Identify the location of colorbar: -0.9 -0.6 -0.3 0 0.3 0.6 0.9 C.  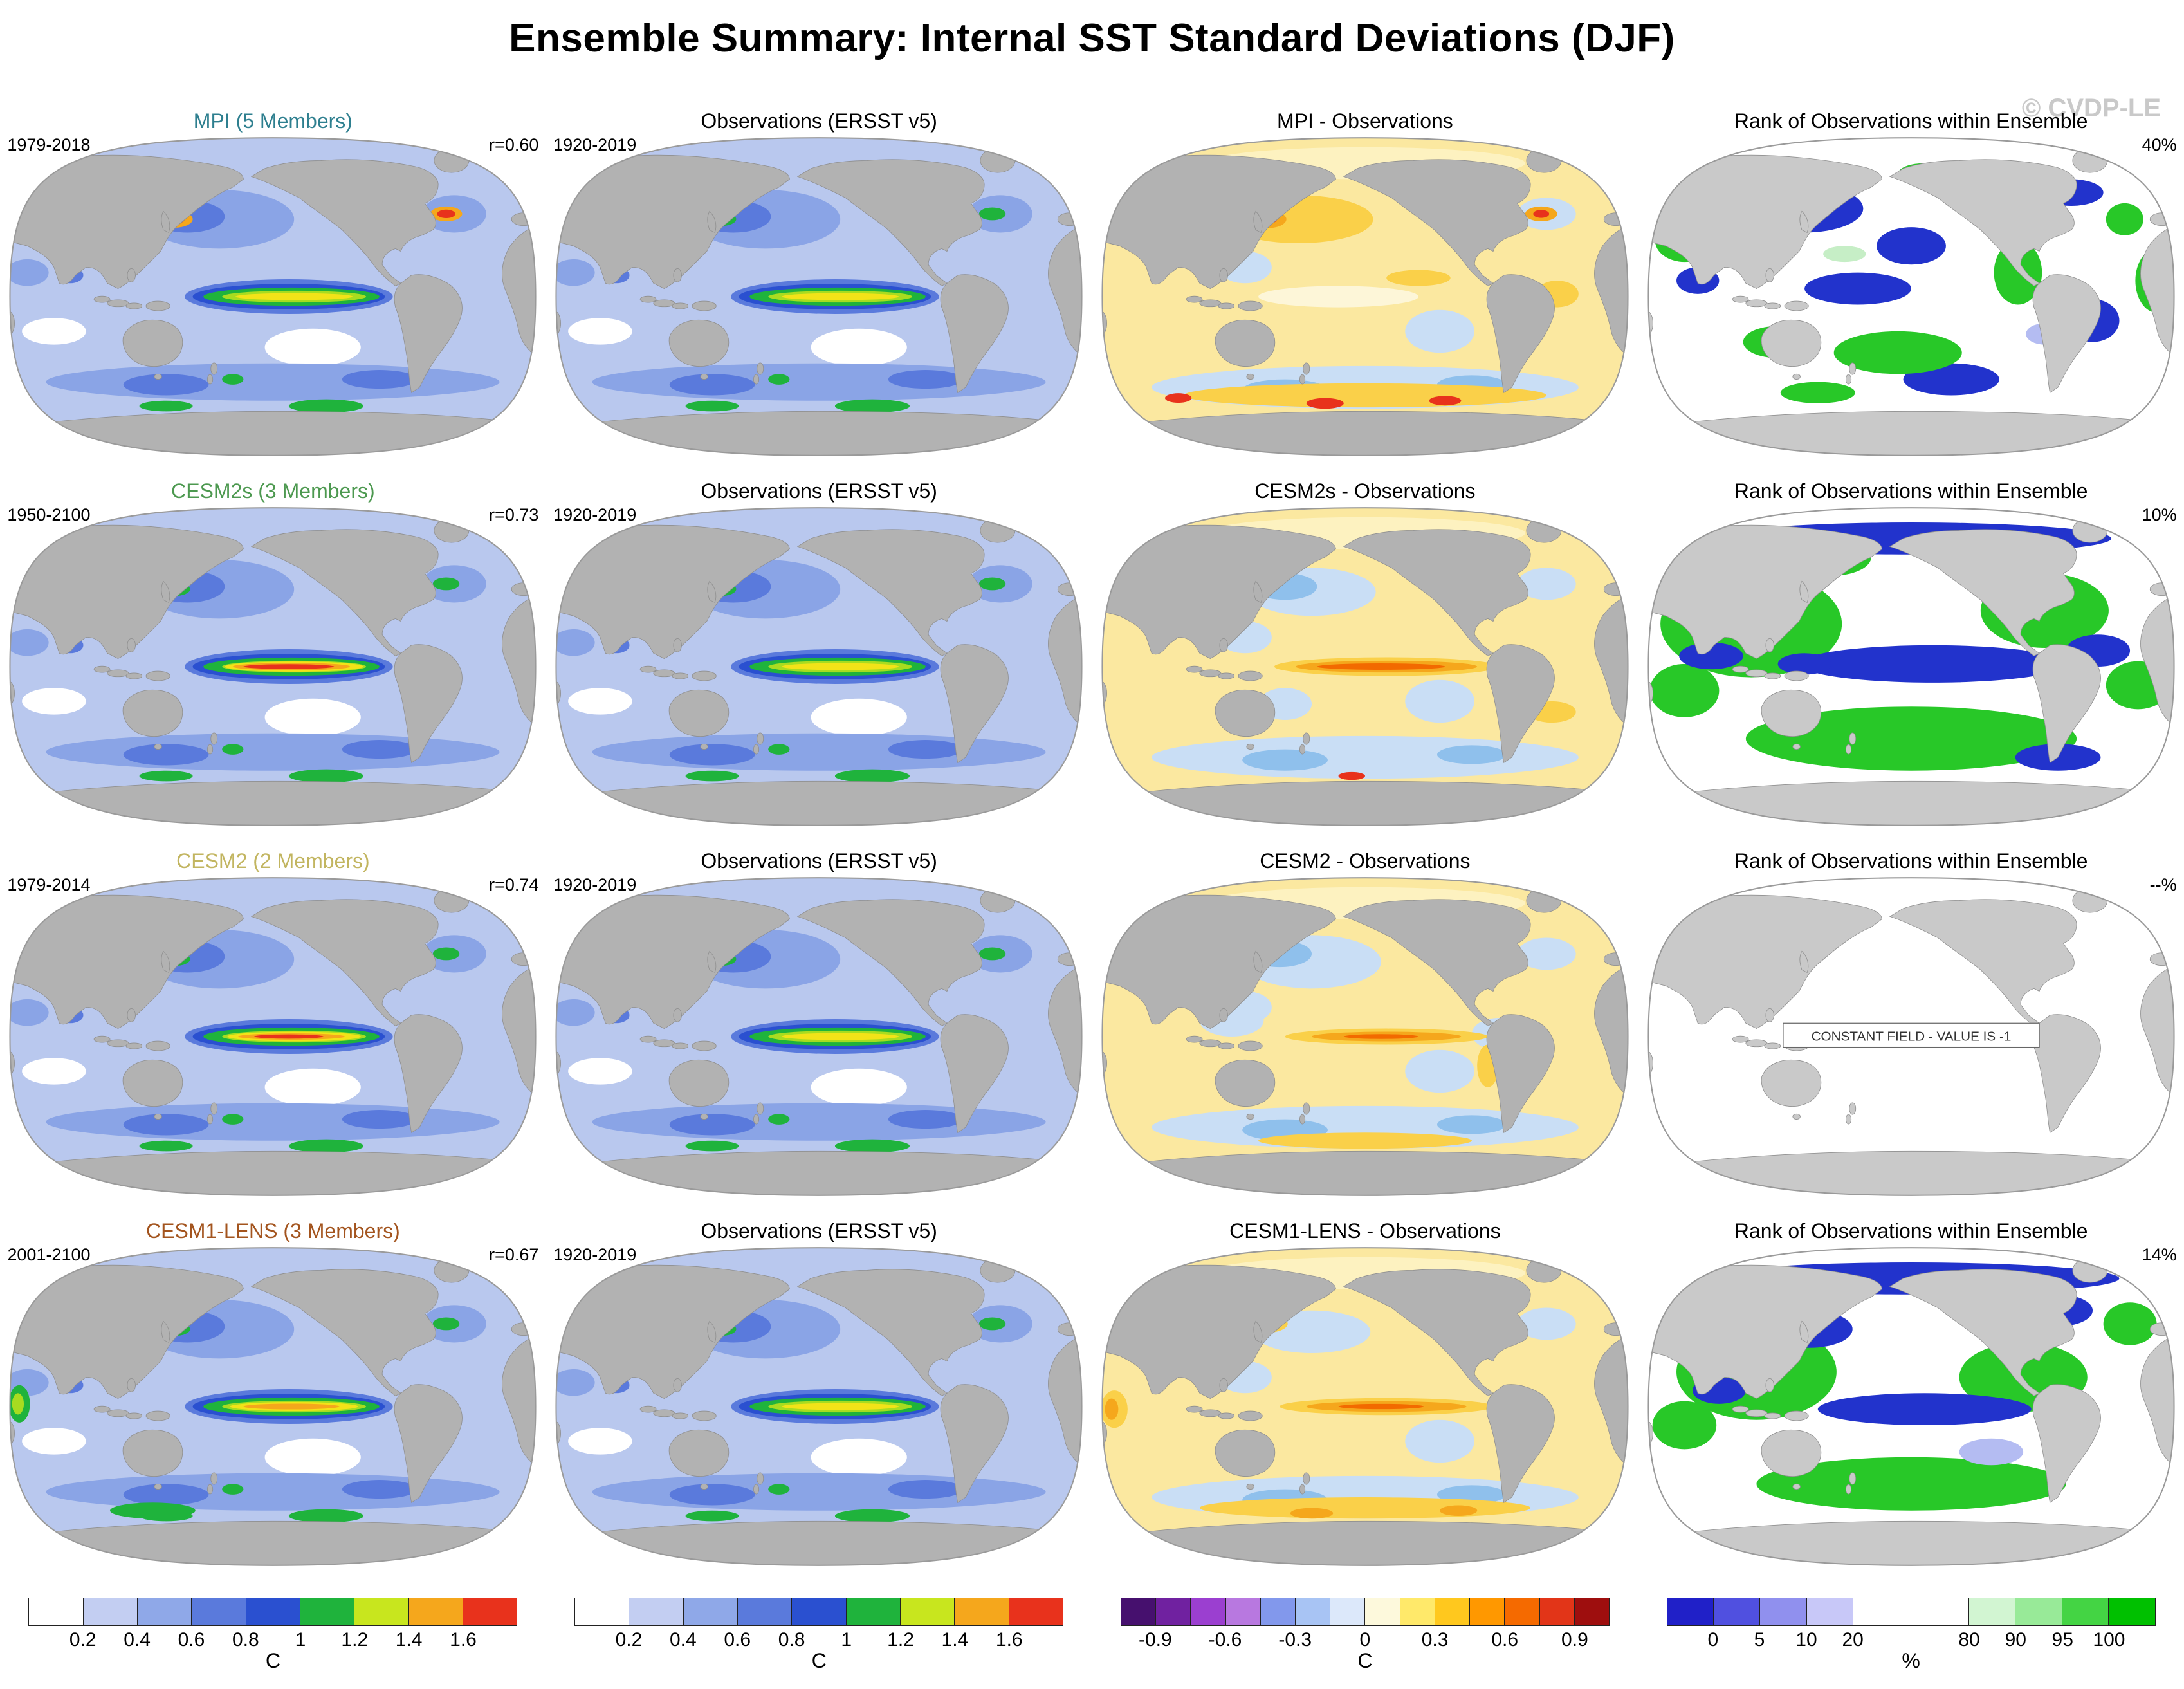
(1365, 1635).